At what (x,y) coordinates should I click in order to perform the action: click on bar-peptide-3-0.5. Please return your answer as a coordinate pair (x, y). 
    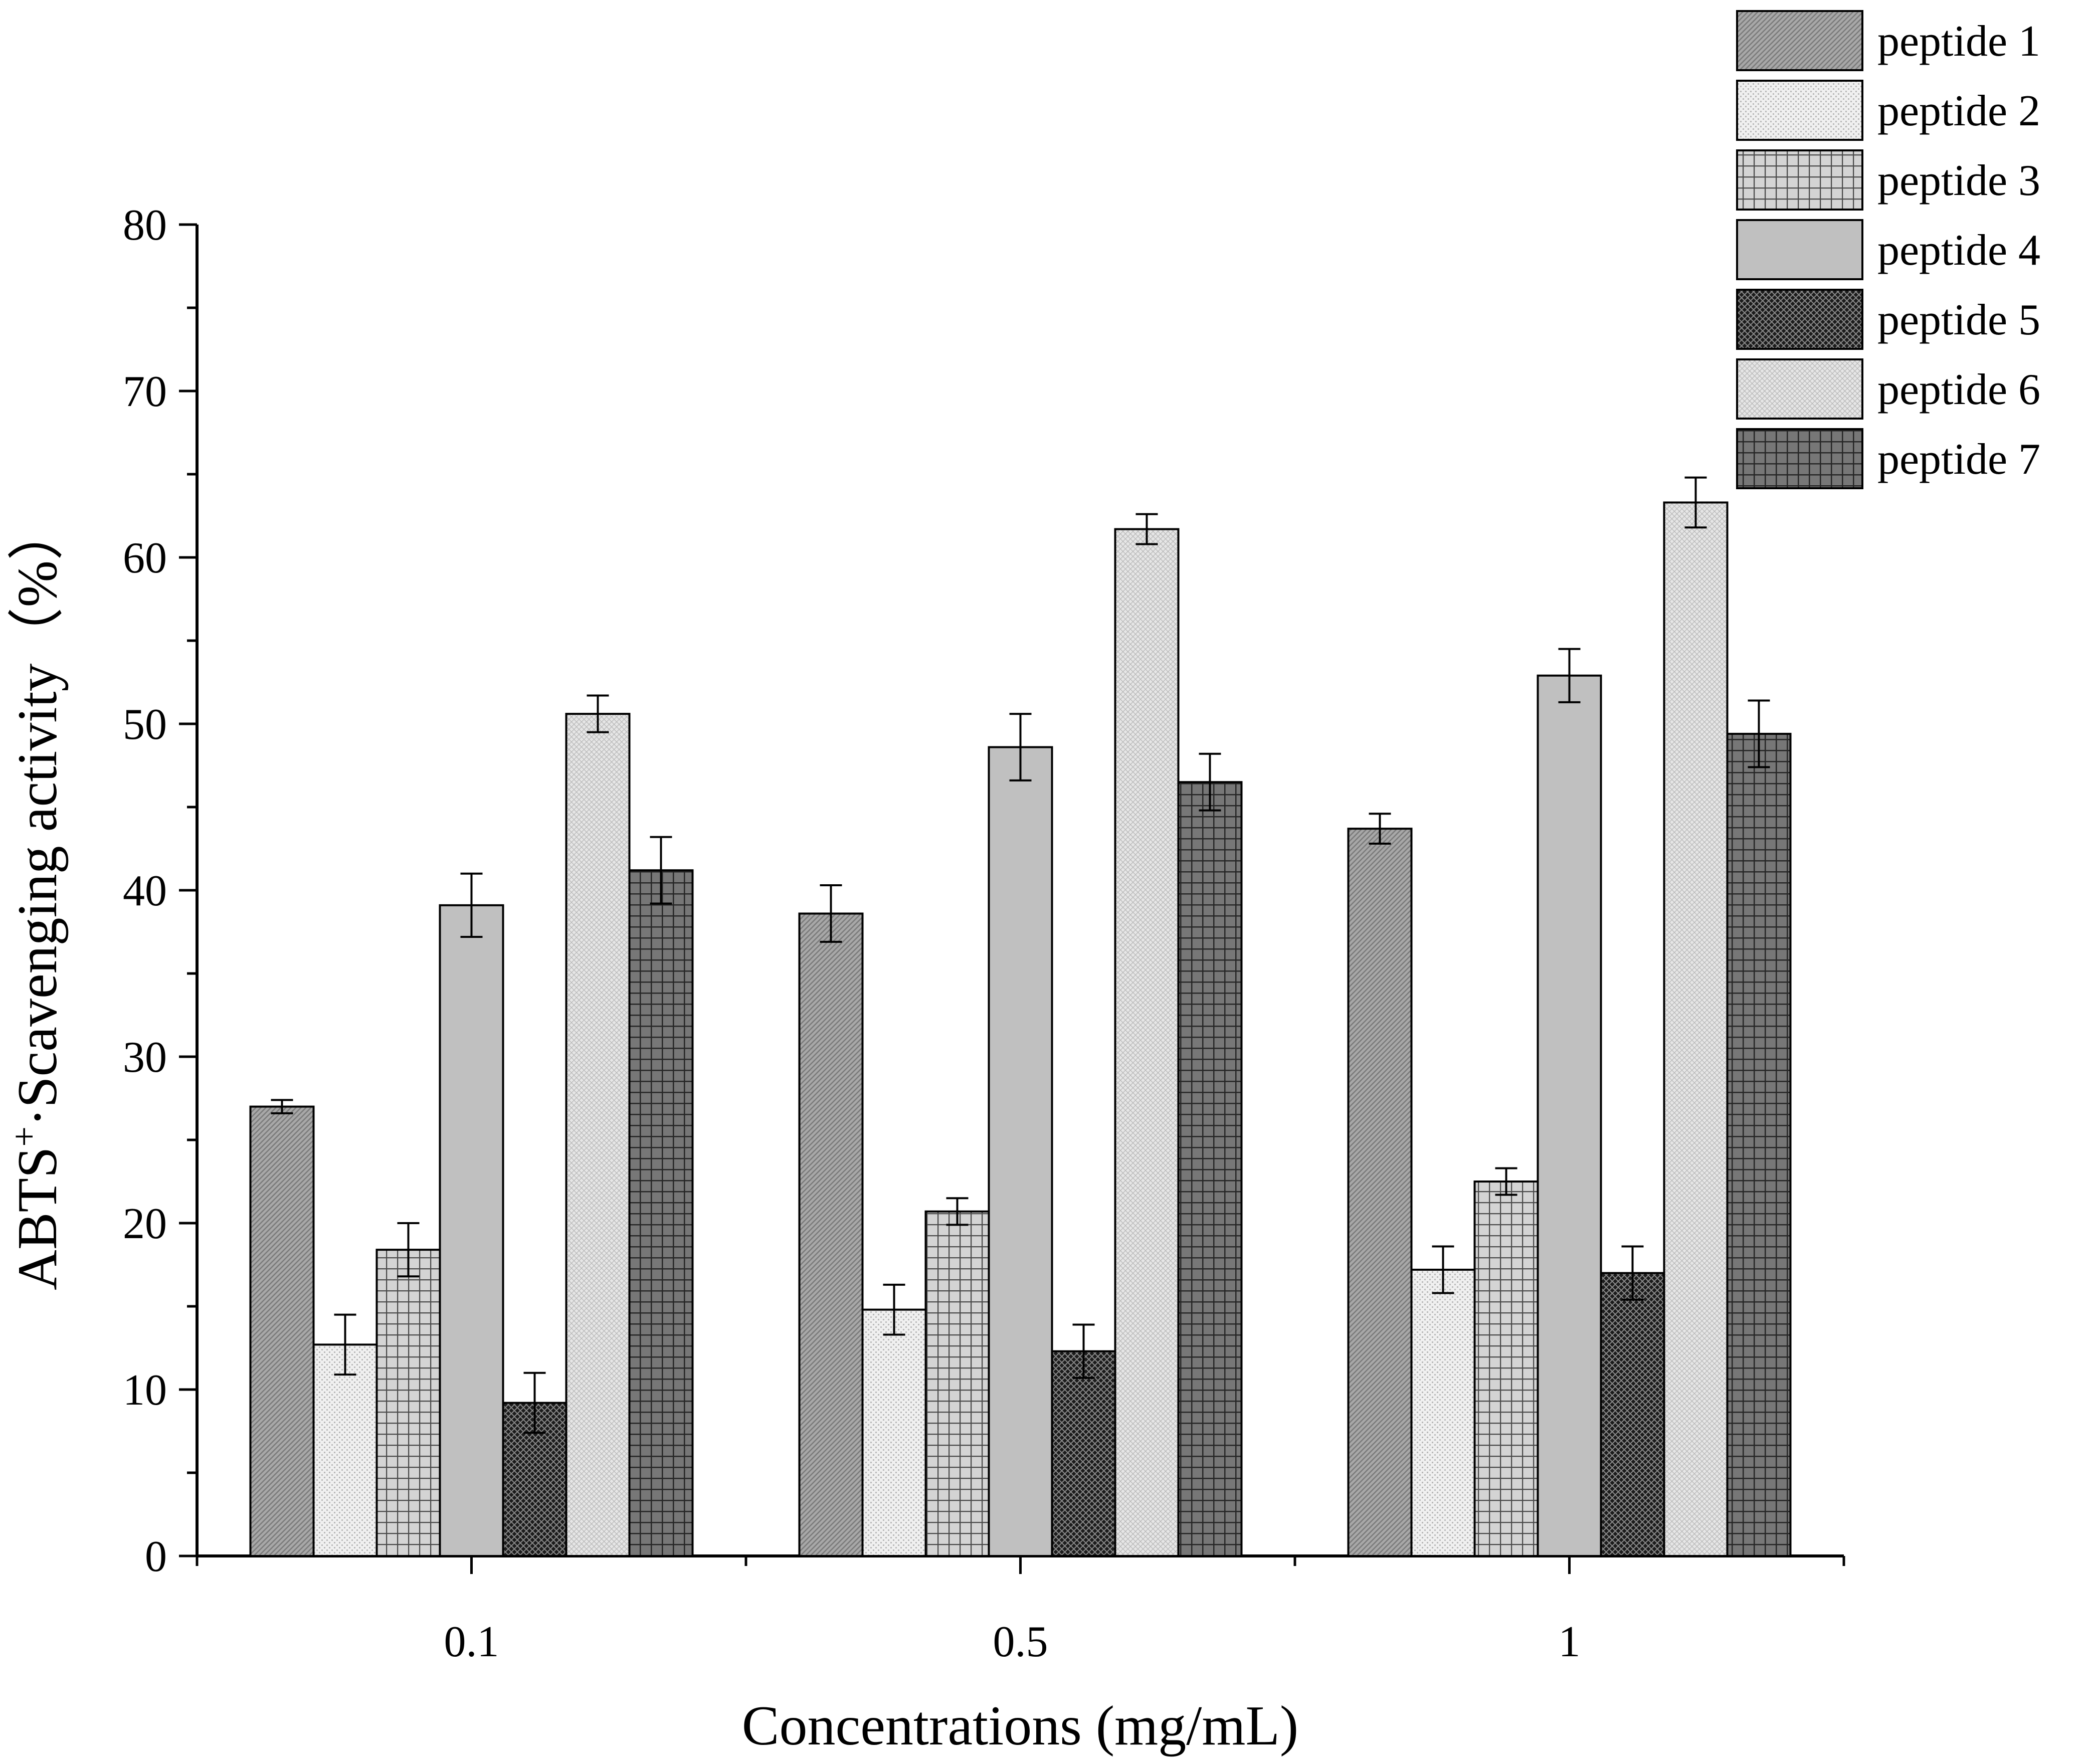
    Looking at the image, I should click on (957, 1383).